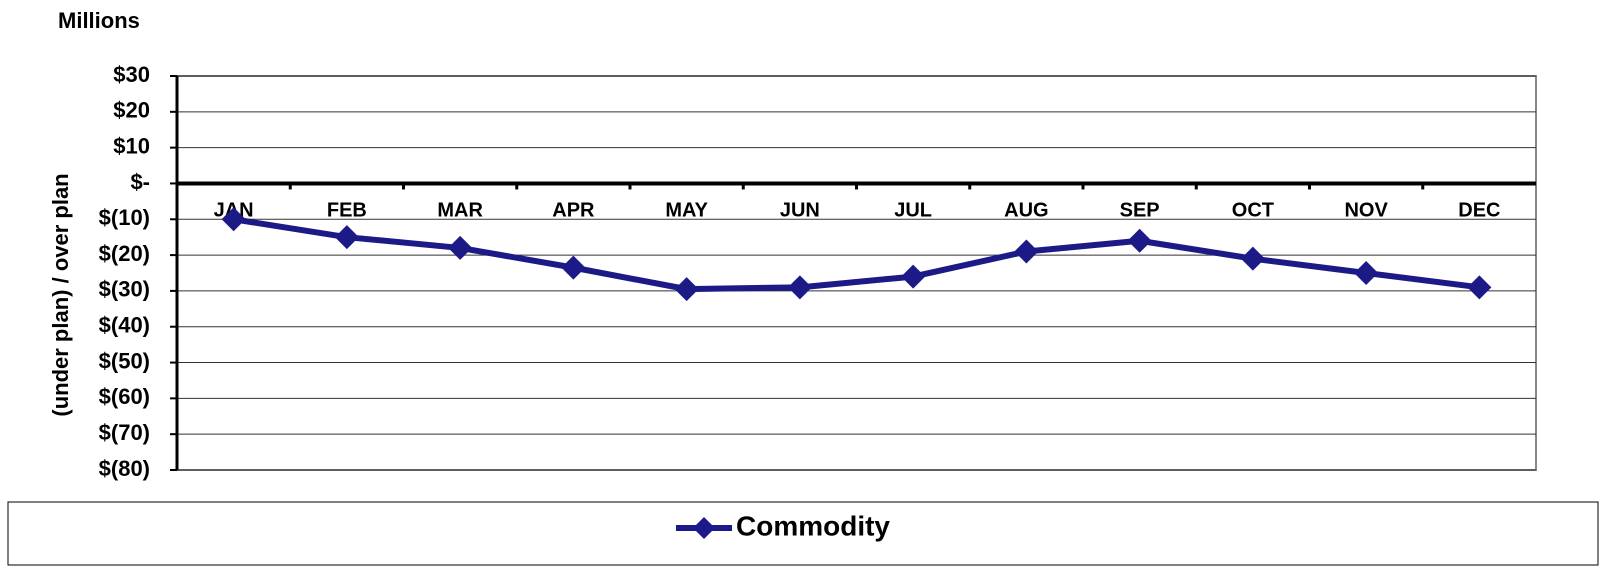 The width and height of the screenshot is (1608, 566). I want to click on y-tick-label: $(10), so click(124, 217).